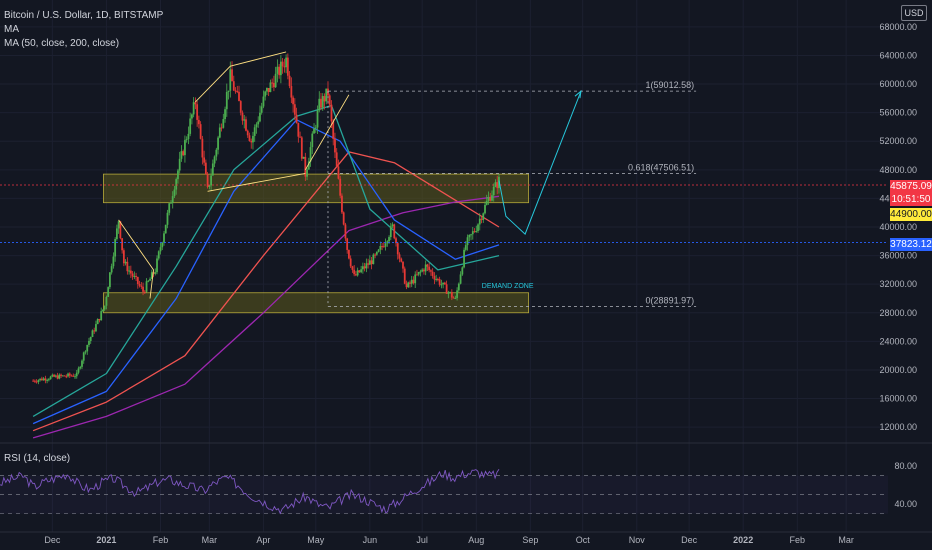 The height and width of the screenshot is (550, 932). Describe the element at coordinates (583, 540) in the screenshot. I see `x-tick-label: Oct` at that location.